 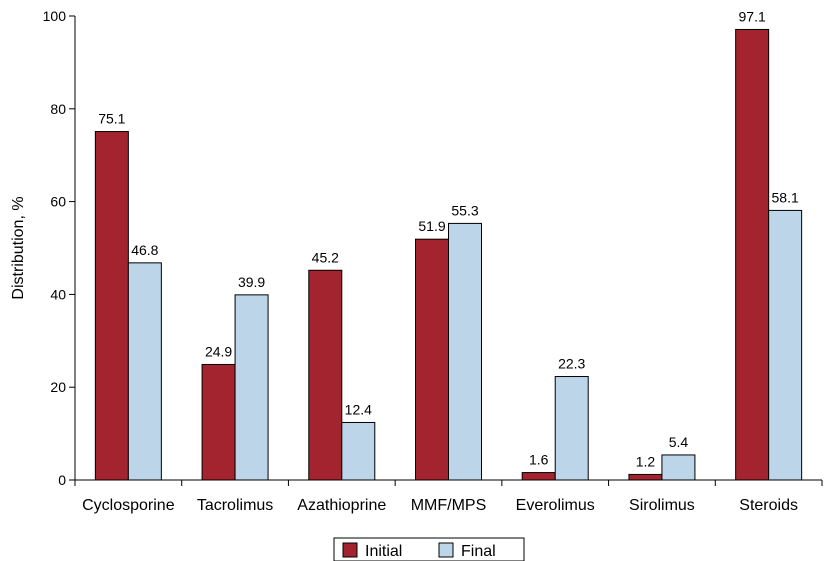 What do you see at coordinates (464, 210) in the screenshot?
I see `data-label: 55.3` at bounding box center [464, 210].